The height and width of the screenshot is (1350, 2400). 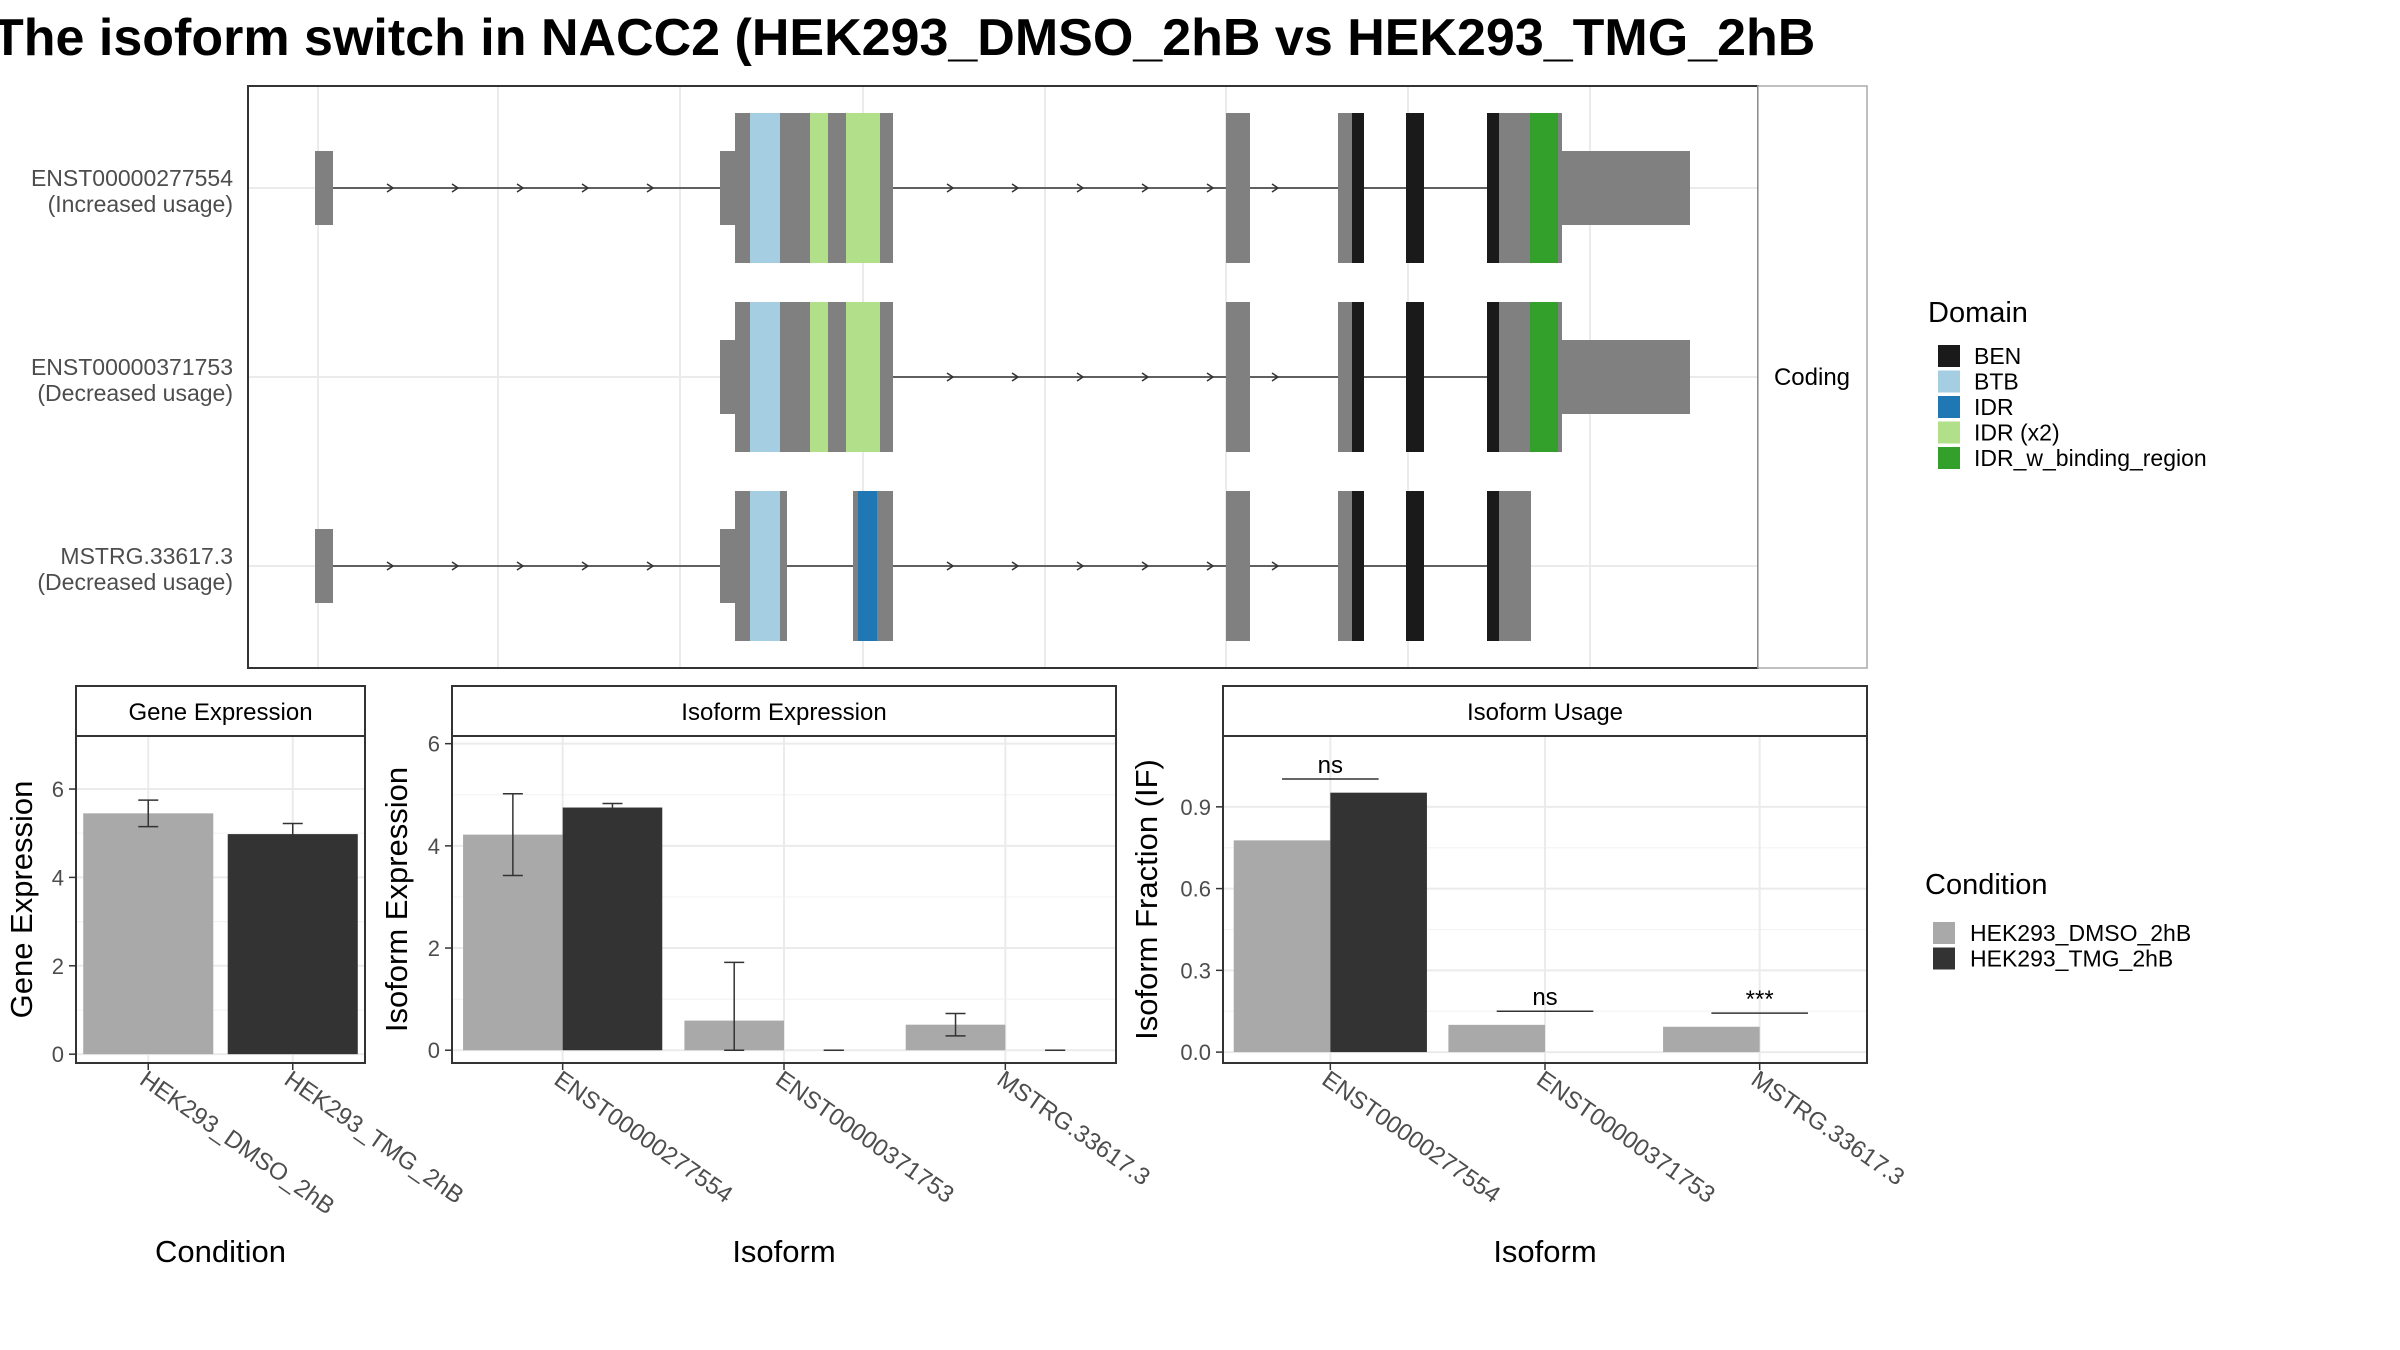 What do you see at coordinates (1195, 1052) in the screenshot?
I see `y-tick-label: 0.0` at bounding box center [1195, 1052].